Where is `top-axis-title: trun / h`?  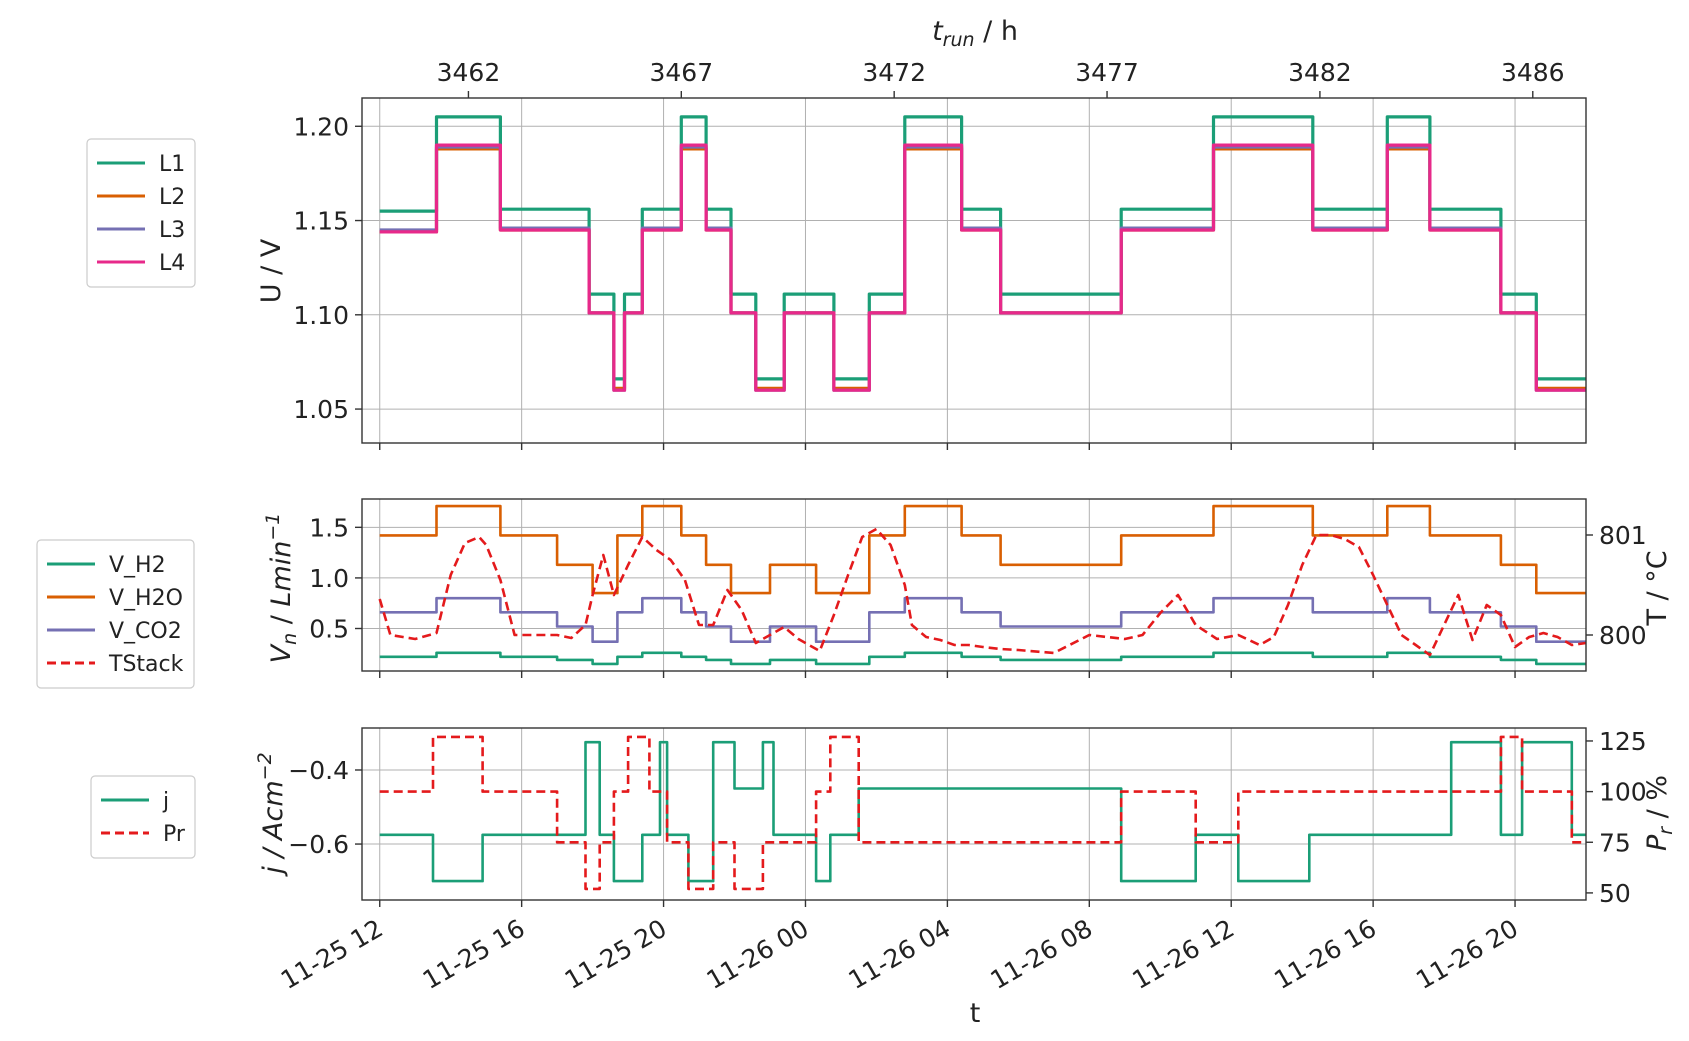
top-axis-title: trun / h is located at coordinates (975, 33).